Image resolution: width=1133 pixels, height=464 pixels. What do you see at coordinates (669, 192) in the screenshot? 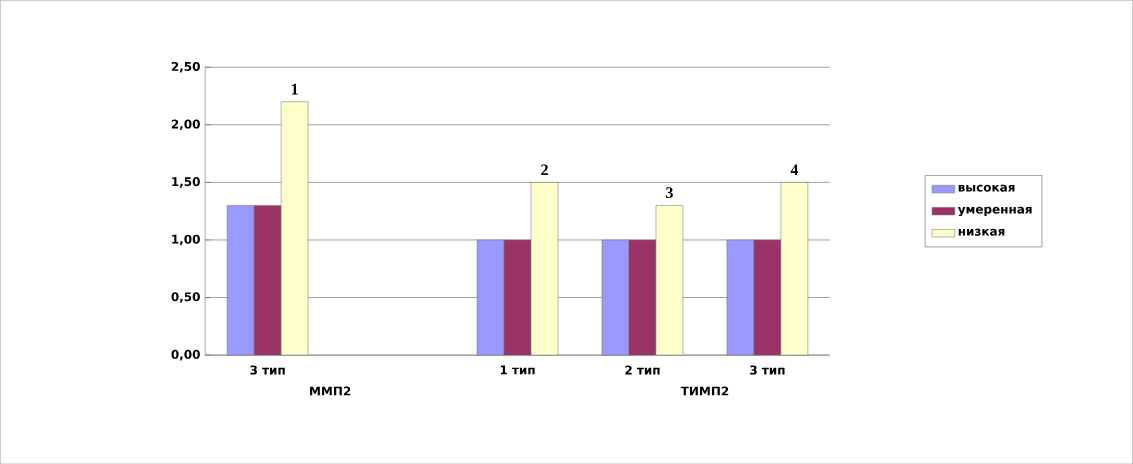
I see `annotation: 3` at bounding box center [669, 192].